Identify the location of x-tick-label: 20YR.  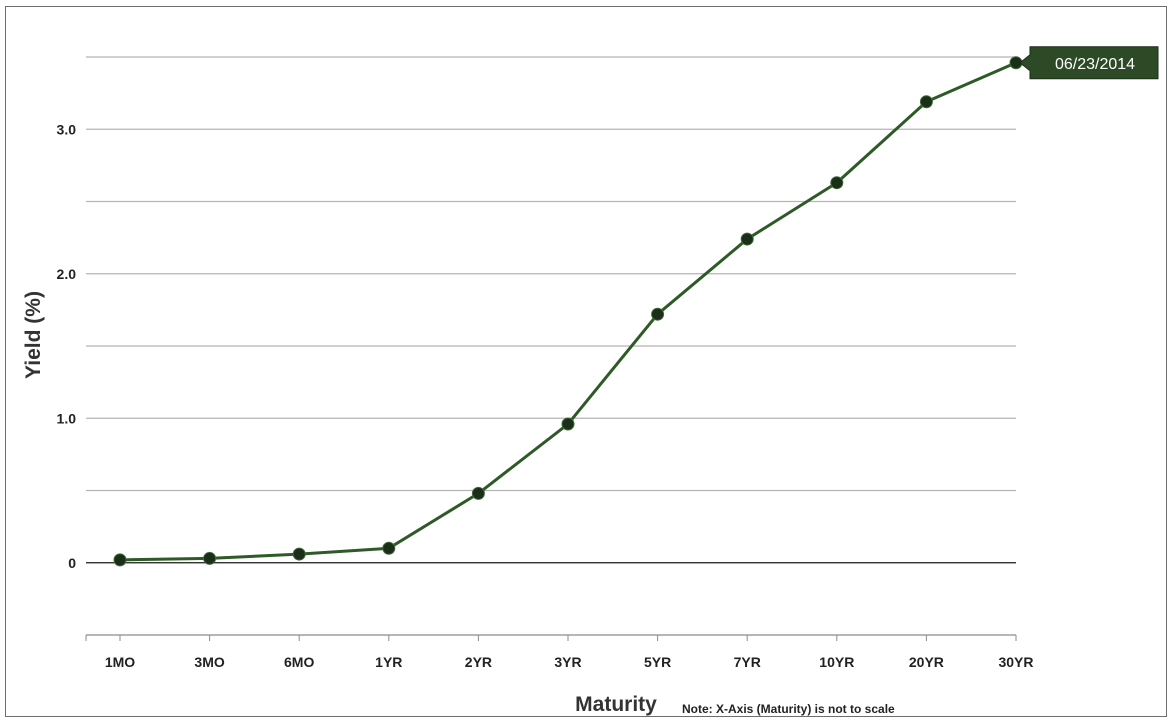
(926, 662).